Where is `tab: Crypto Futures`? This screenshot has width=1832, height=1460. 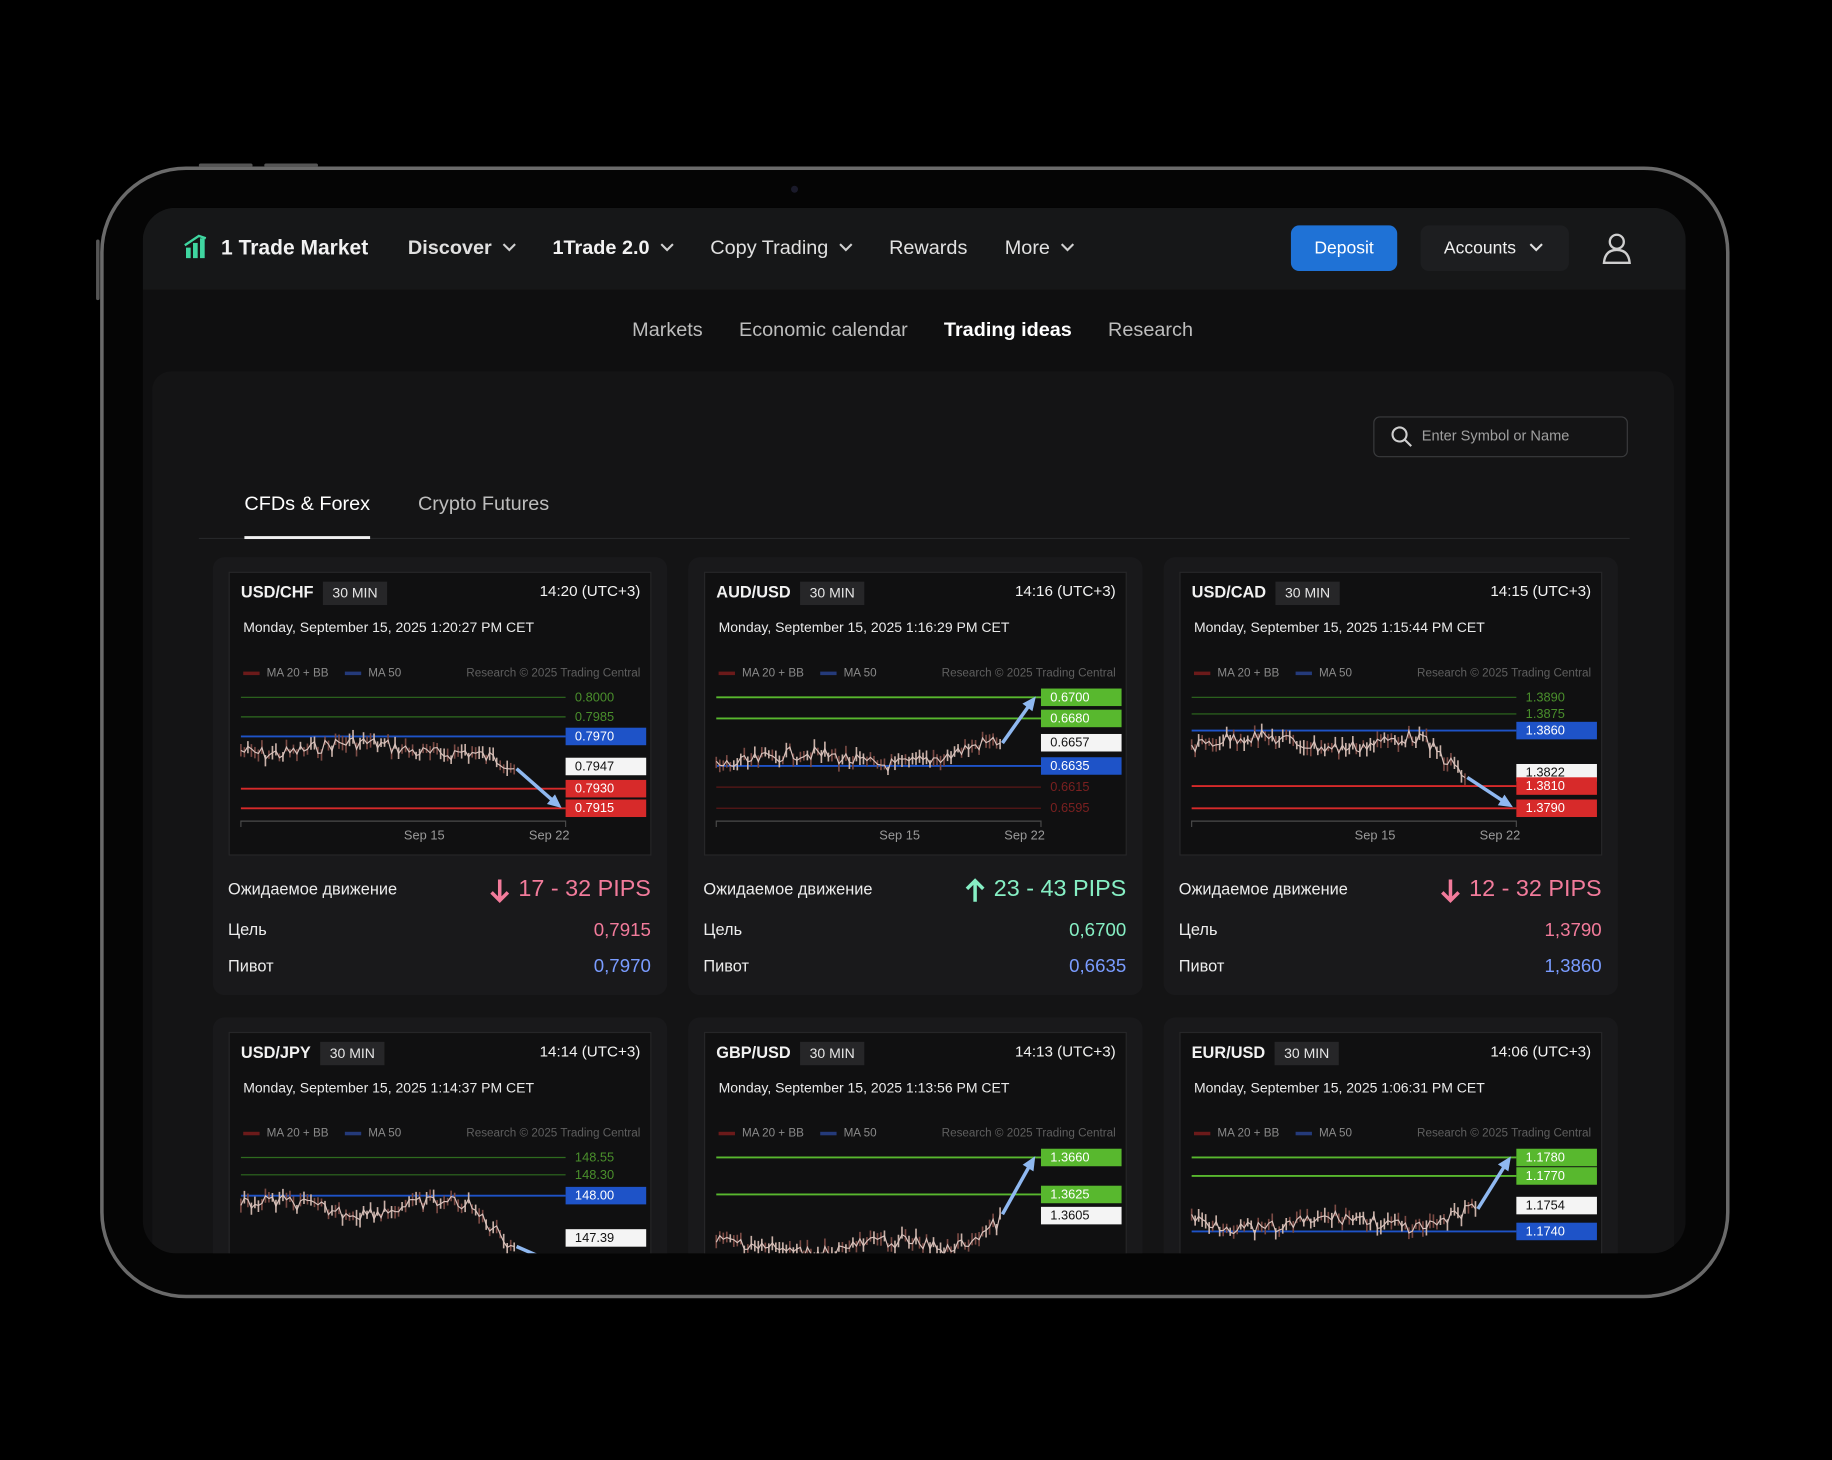
tab: Crypto Futures is located at coordinates (483, 504).